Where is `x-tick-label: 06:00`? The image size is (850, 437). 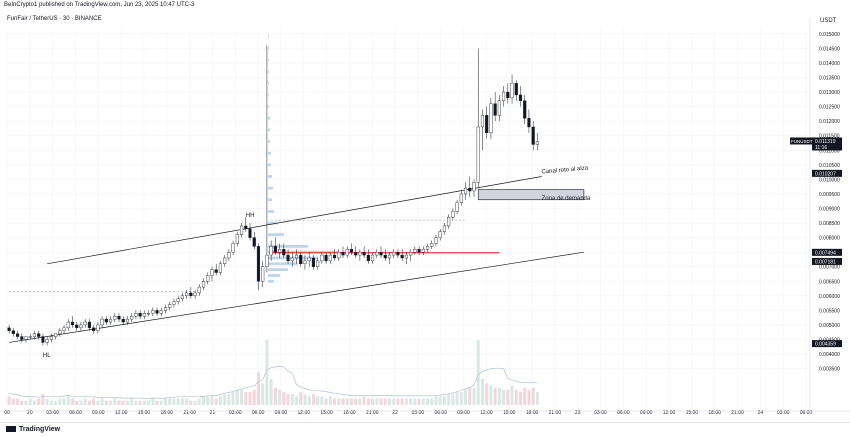 x-tick-label: 06:00 is located at coordinates (75, 413).